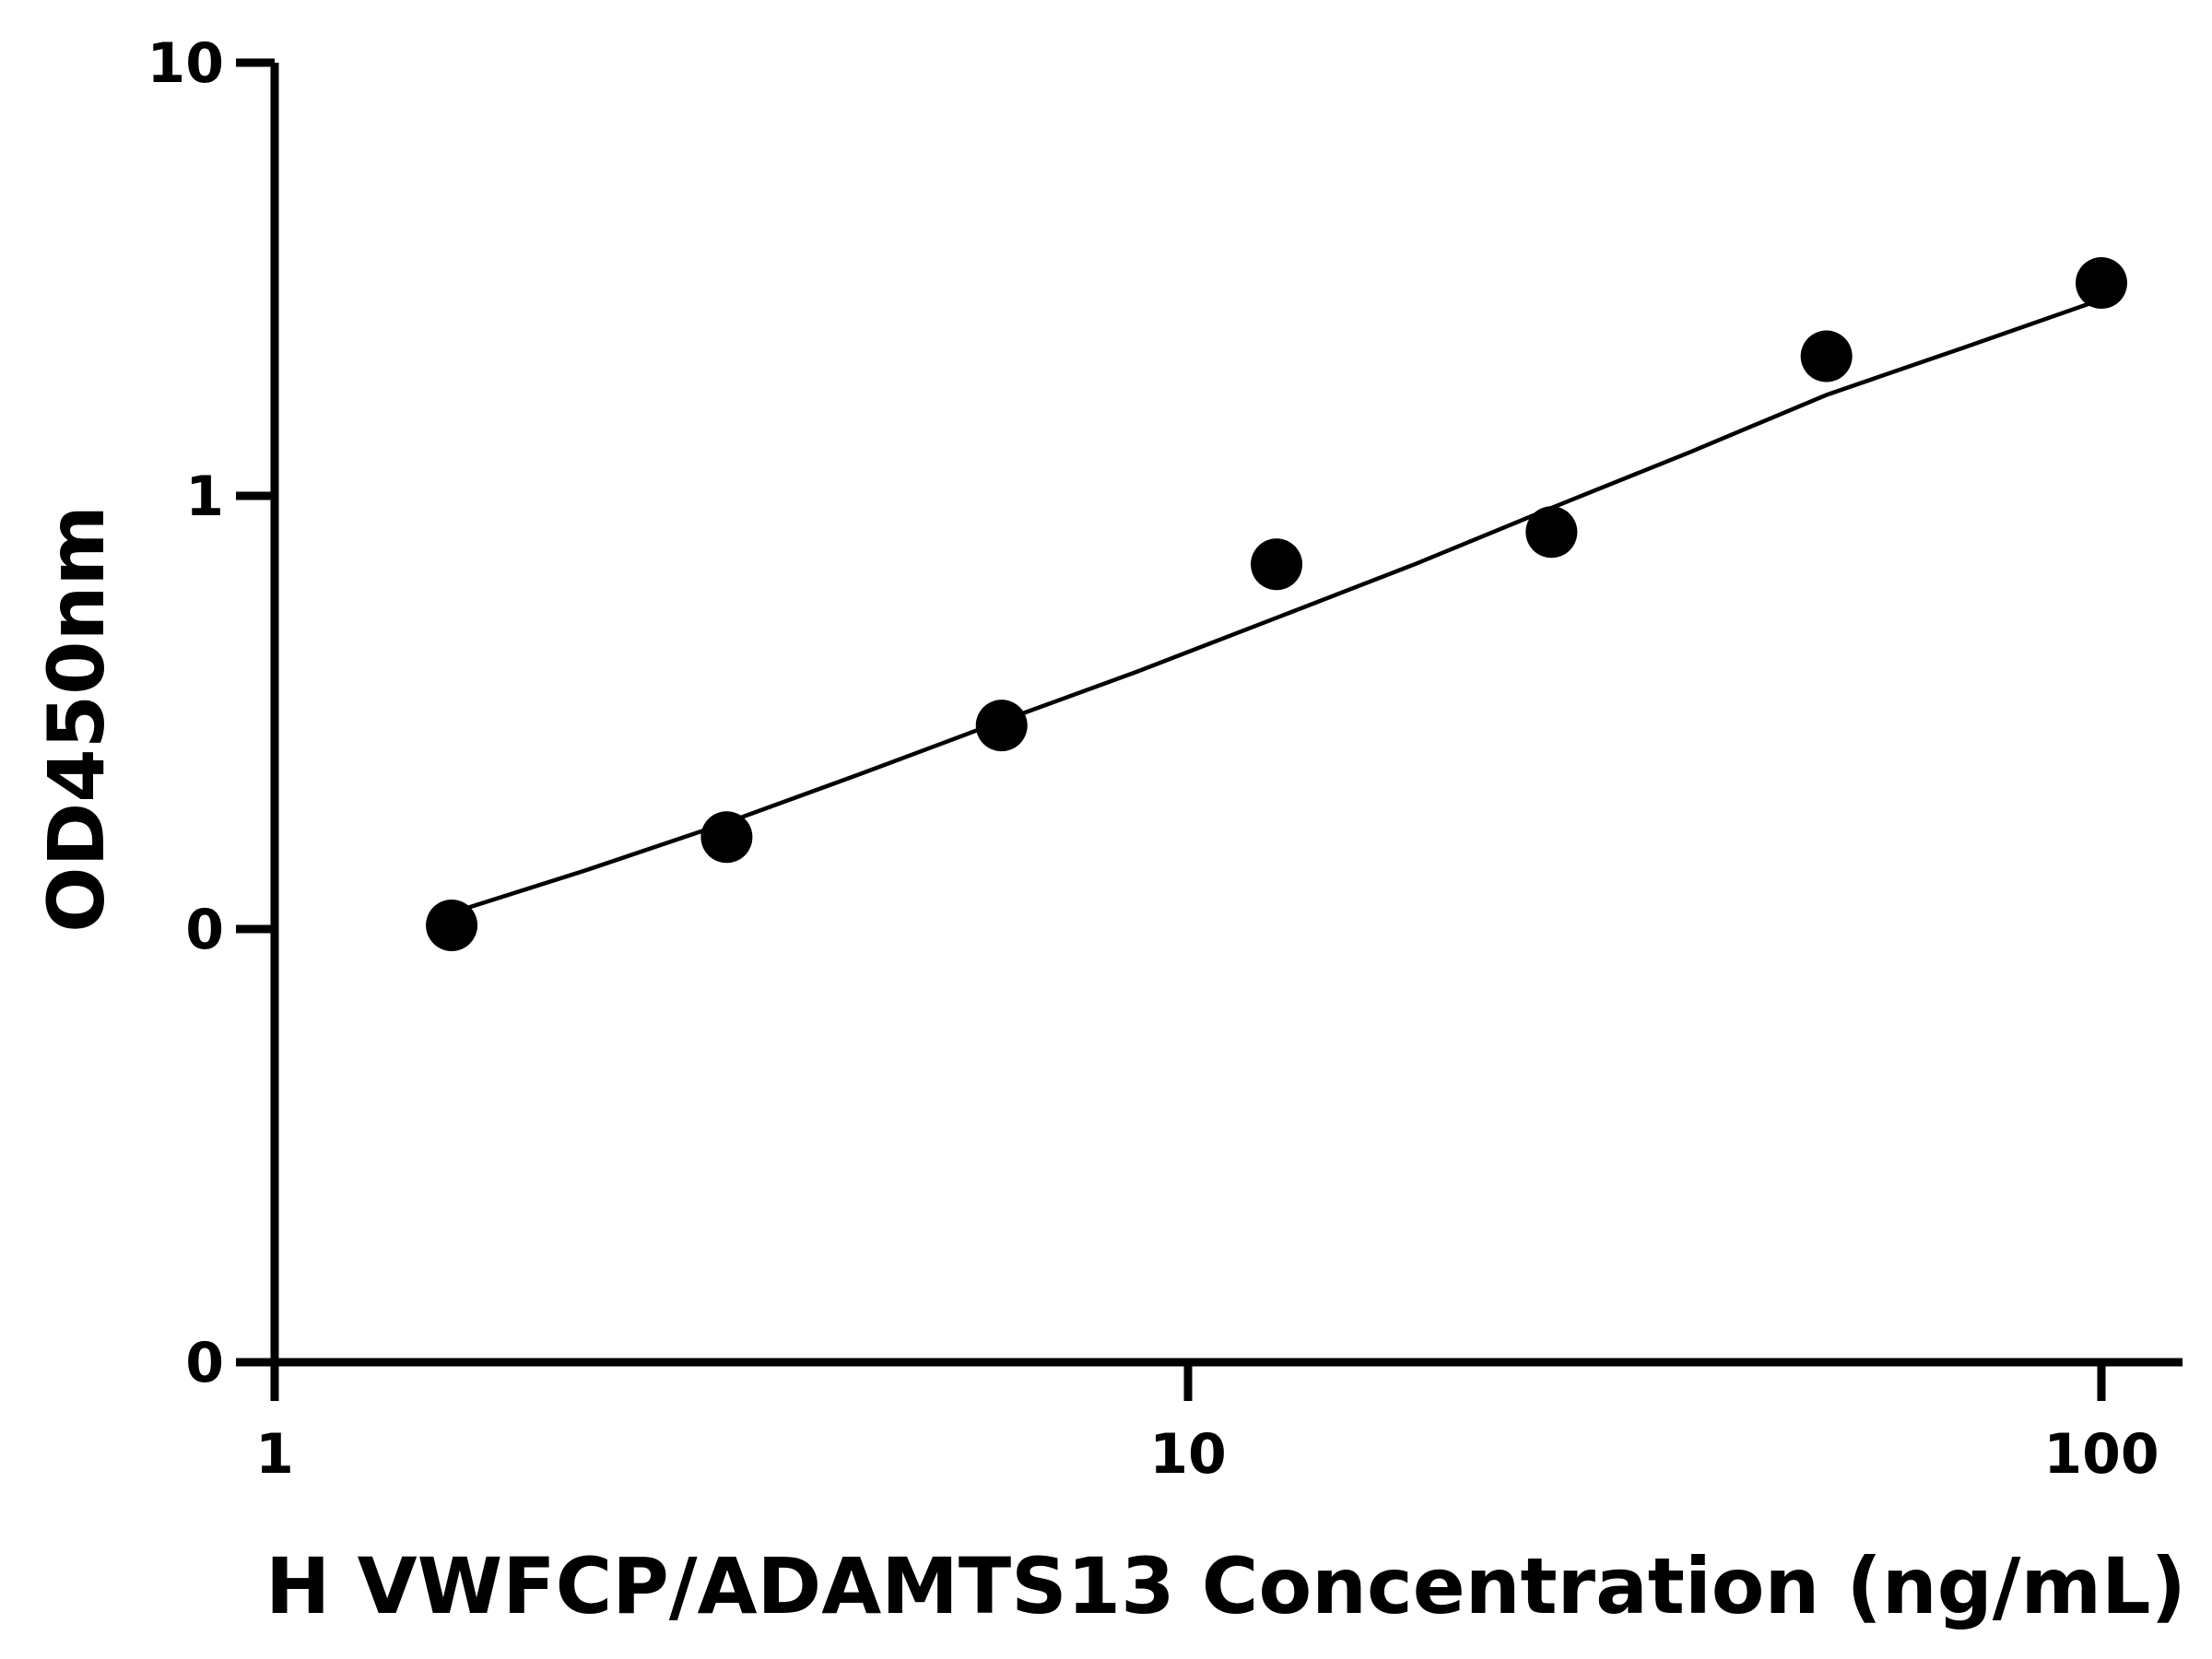 The image size is (2212, 1659). What do you see at coordinates (204, 497) in the screenshot?
I see `y-tick-label: 1` at bounding box center [204, 497].